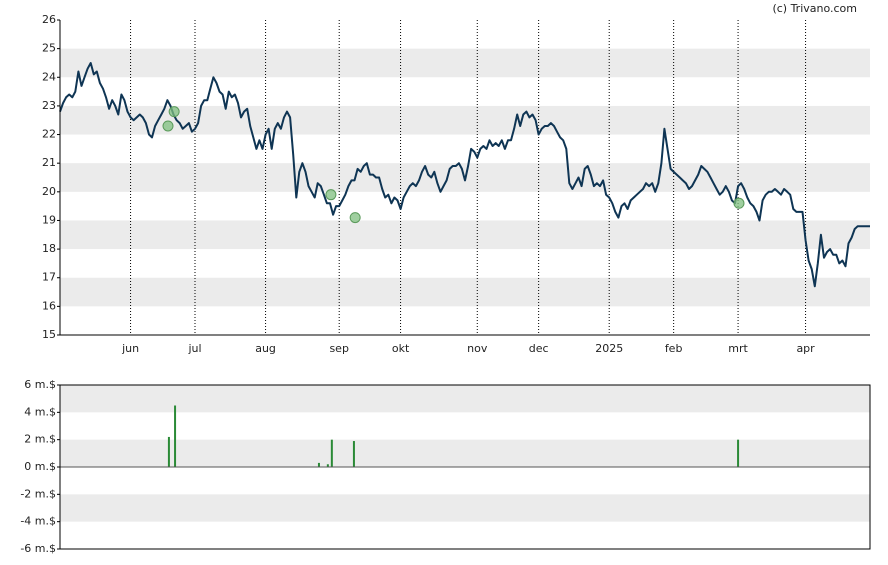  Describe the element at coordinates (738, 348) in the screenshot. I see `x-tick-label: mrt` at that location.